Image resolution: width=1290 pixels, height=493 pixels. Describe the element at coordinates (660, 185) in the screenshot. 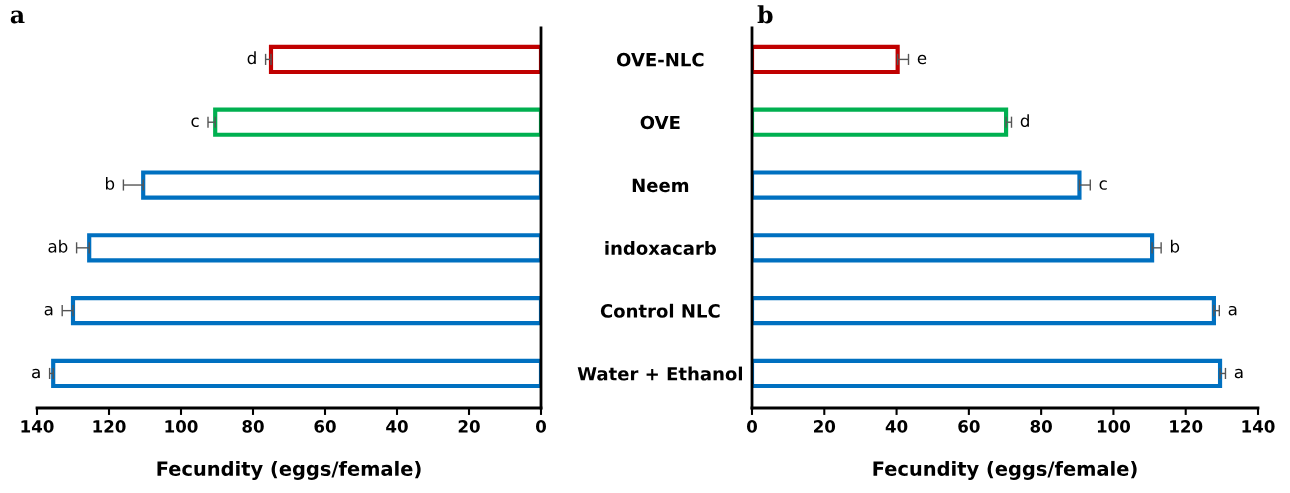

I see `y-tick-label: Neem` at that location.